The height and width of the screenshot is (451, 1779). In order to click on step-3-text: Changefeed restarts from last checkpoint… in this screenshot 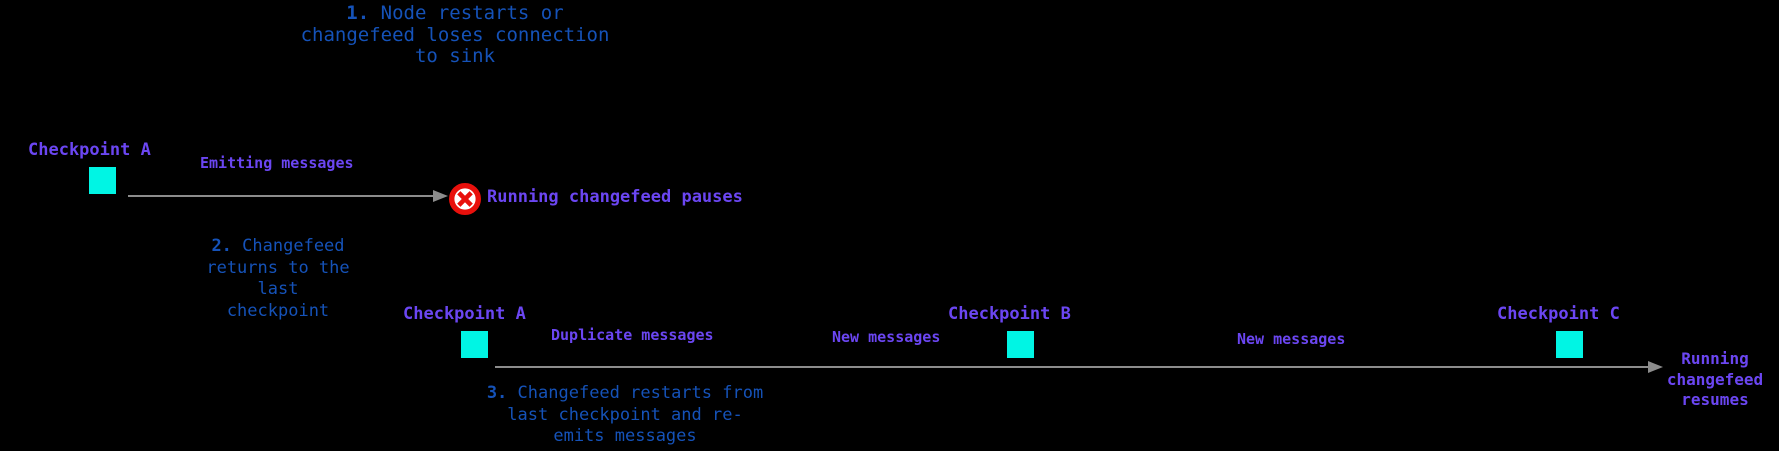, I will do `click(635, 414)`.